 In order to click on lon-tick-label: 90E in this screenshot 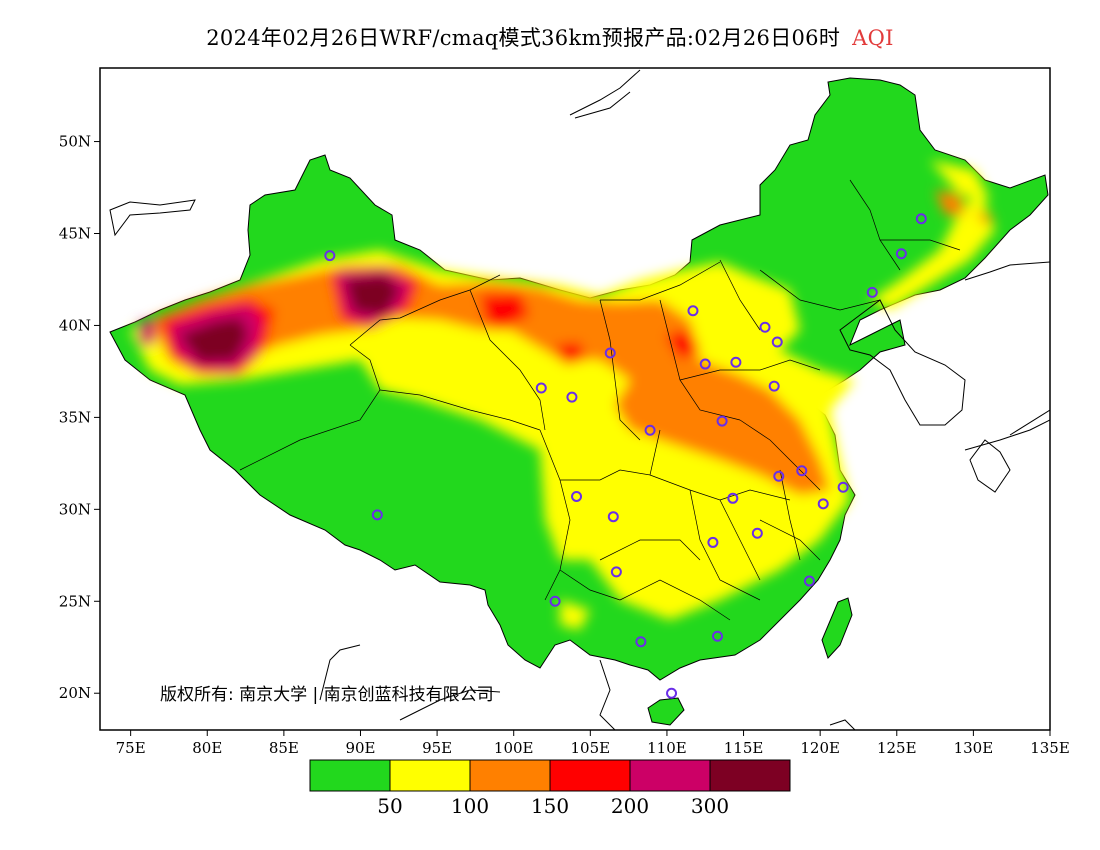, I will do `click(360, 748)`.